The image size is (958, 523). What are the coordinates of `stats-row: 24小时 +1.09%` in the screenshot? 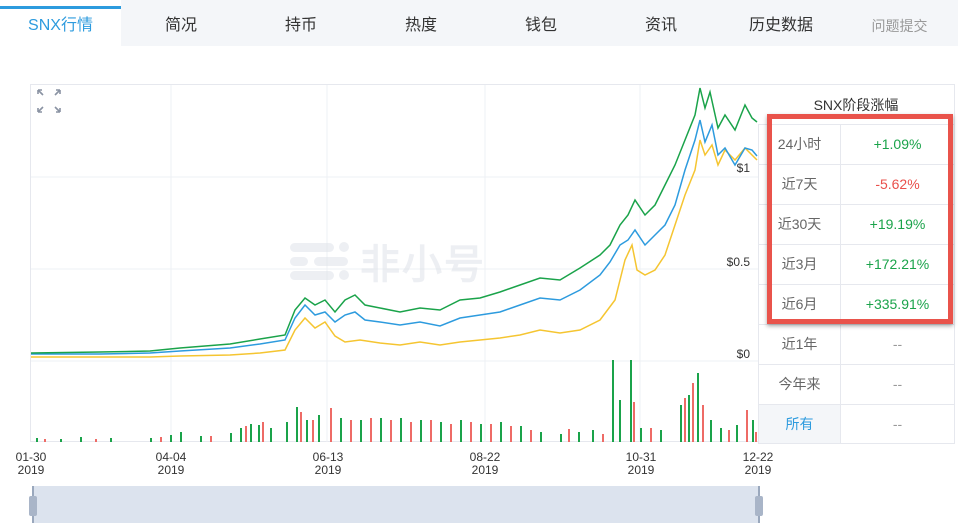 It's located at (856, 144).